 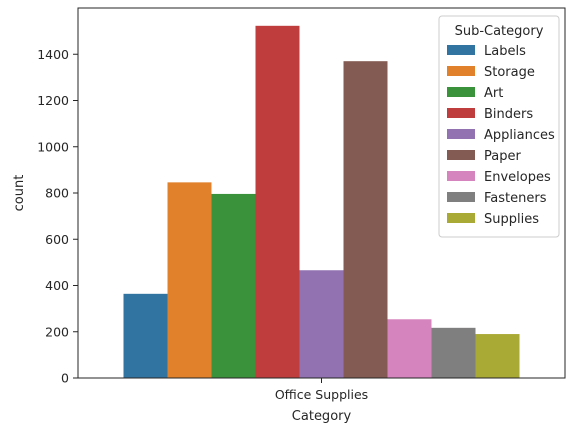 What do you see at coordinates (517, 177) in the screenshot?
I see `legend-label: Envelopes` at bounding box center [517, 177].